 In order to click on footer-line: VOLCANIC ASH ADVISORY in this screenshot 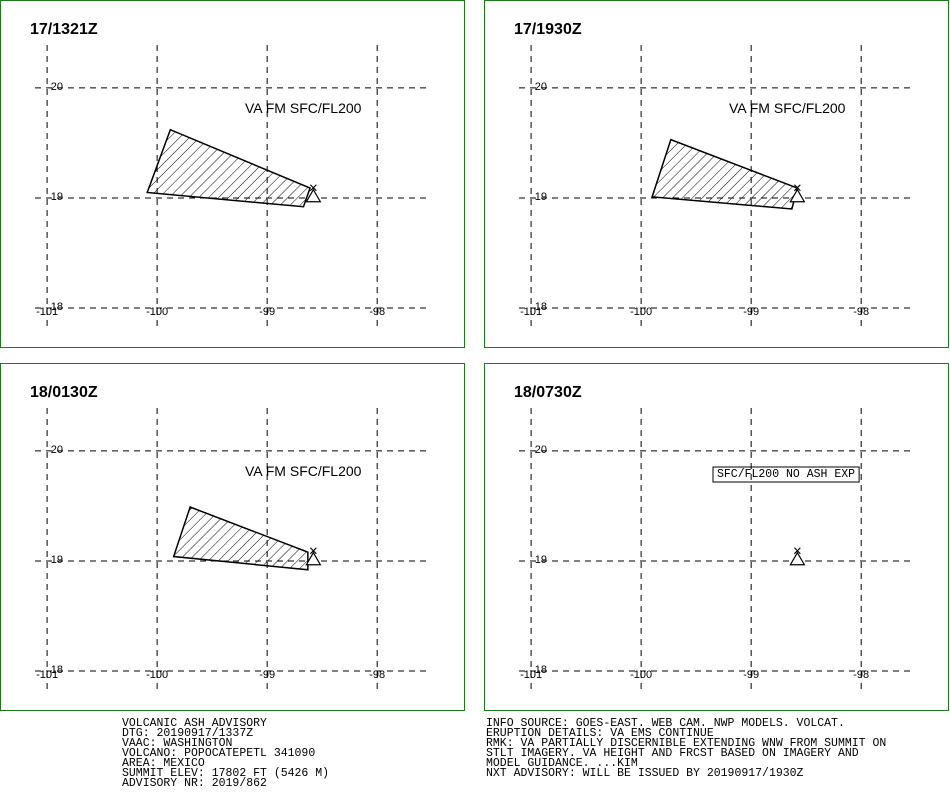, I will do `click(194, 723)`.